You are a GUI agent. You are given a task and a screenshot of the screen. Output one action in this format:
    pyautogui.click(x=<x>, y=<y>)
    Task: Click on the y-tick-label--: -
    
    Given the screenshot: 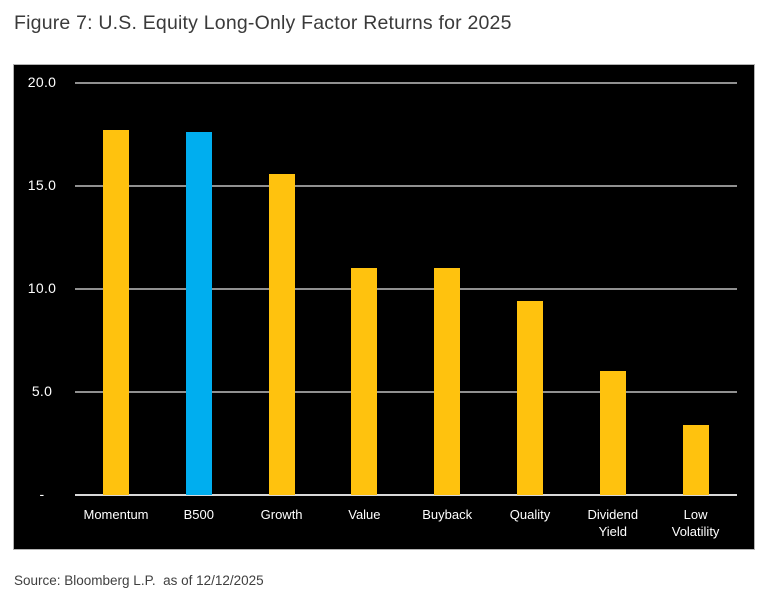 What is the action you would take?
    pyautogui.click(x=42, y=494)
    